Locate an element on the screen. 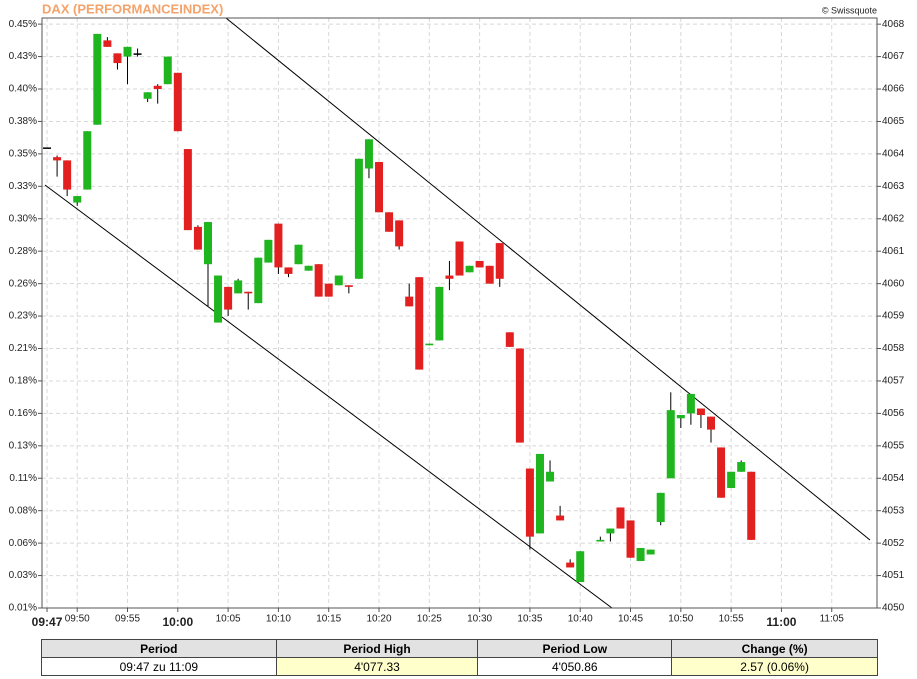 This screenshot has width=917, height=679. y-tick-label: 4053 is located at coordinates (893, 510).